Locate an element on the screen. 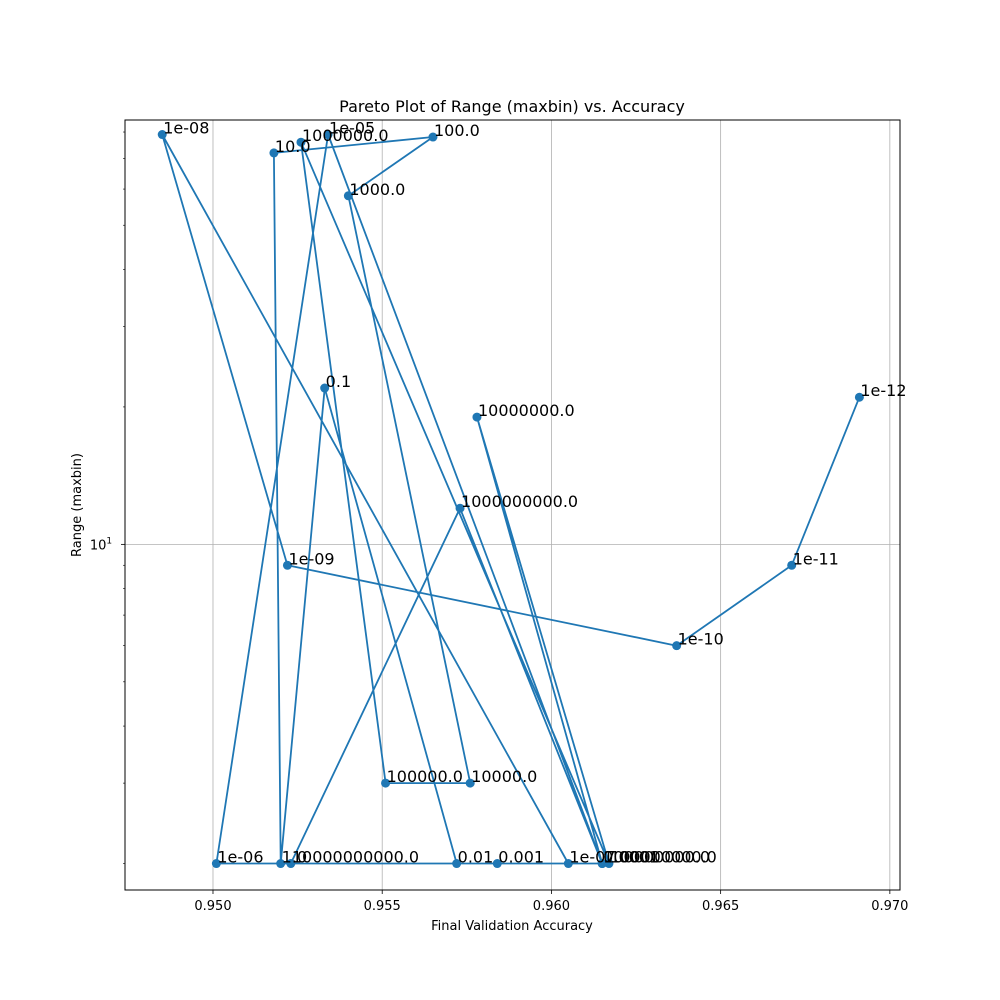  x-tick-label: 0.955 is located at coordinates (382, 906).